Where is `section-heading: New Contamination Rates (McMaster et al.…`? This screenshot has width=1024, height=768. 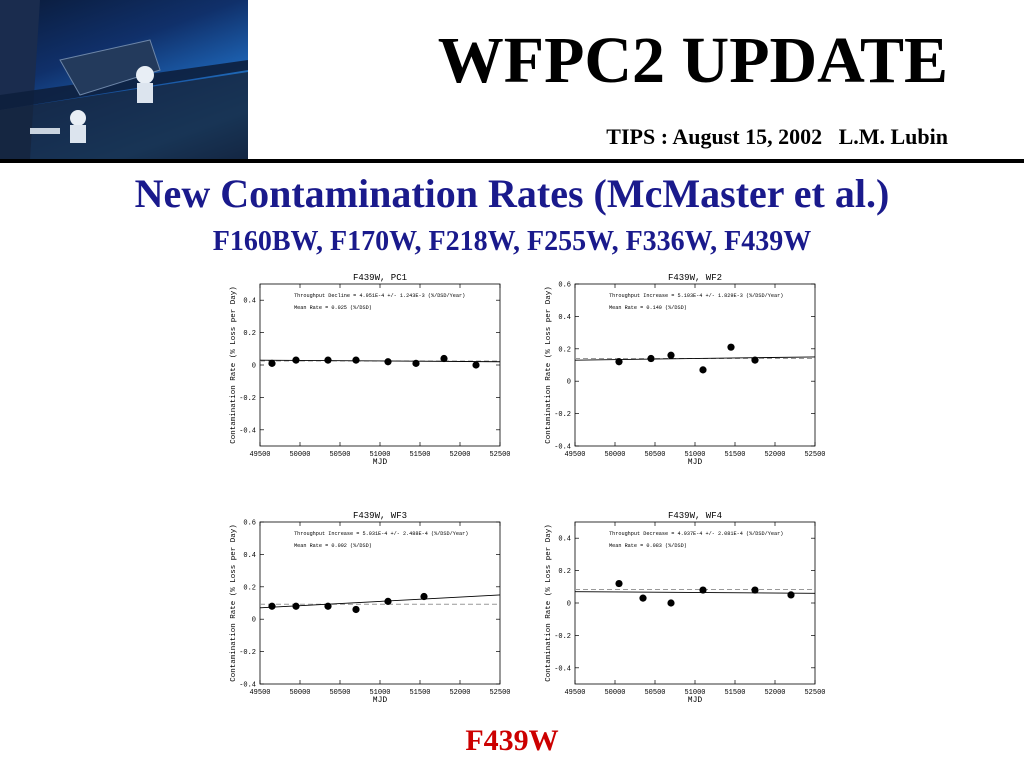
section-heading: New Contamination Rates (McMaster et al.… is located at coordinates (512, 193).